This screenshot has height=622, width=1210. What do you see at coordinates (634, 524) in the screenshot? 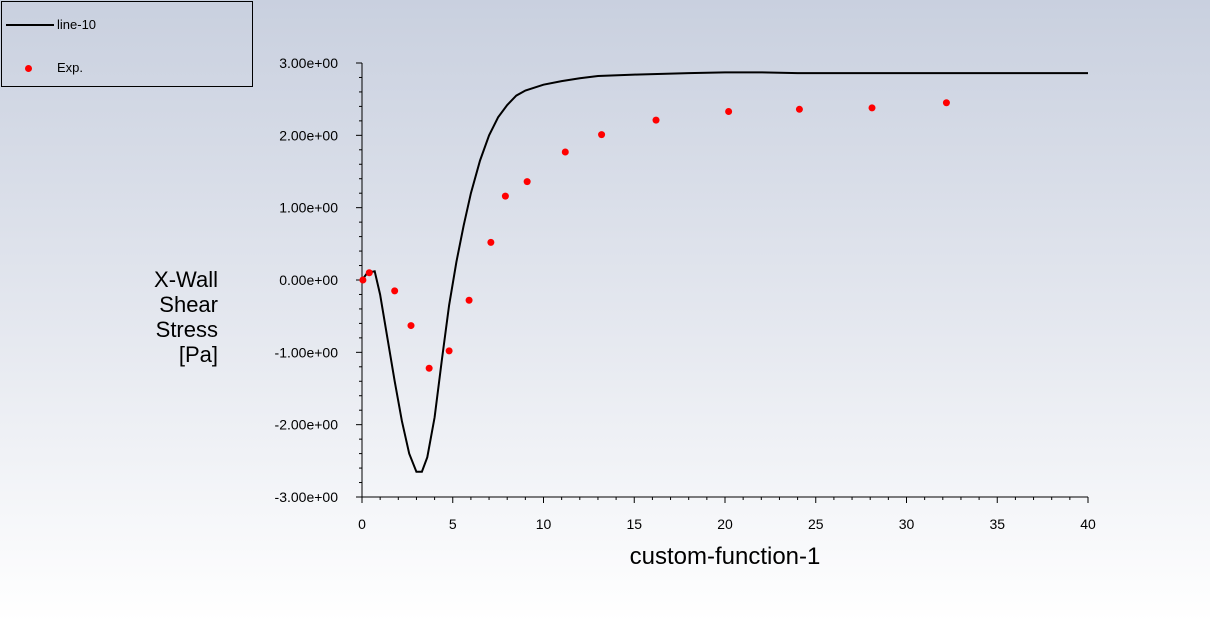
I see `x-tick-label: 15` at bounding box center [634, 524].